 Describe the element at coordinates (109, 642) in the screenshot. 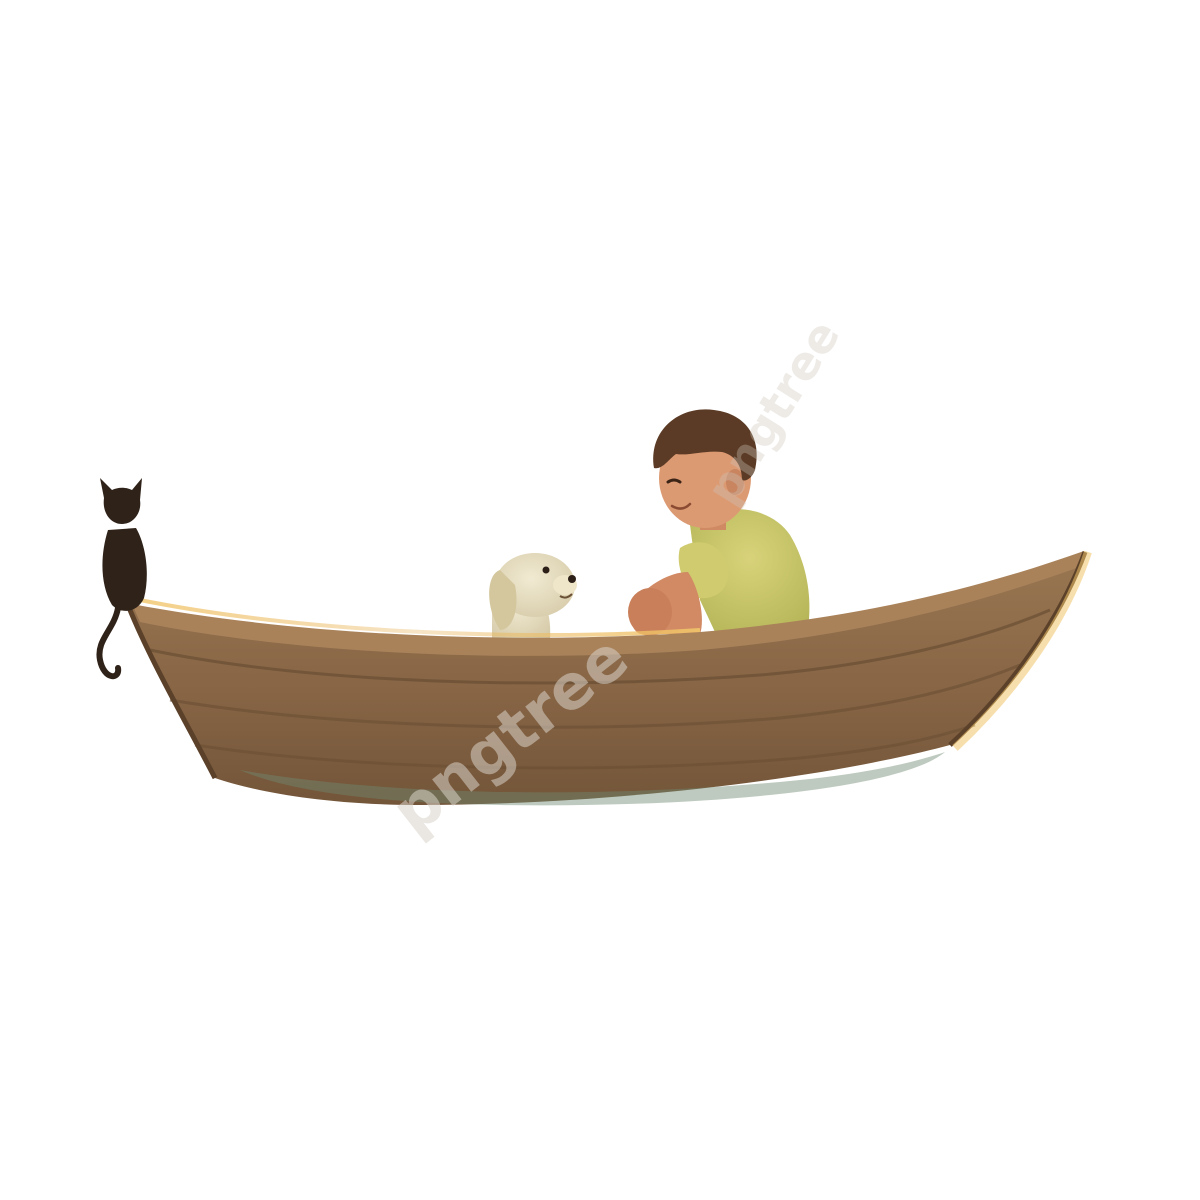

I see `cat-tail` at that location.